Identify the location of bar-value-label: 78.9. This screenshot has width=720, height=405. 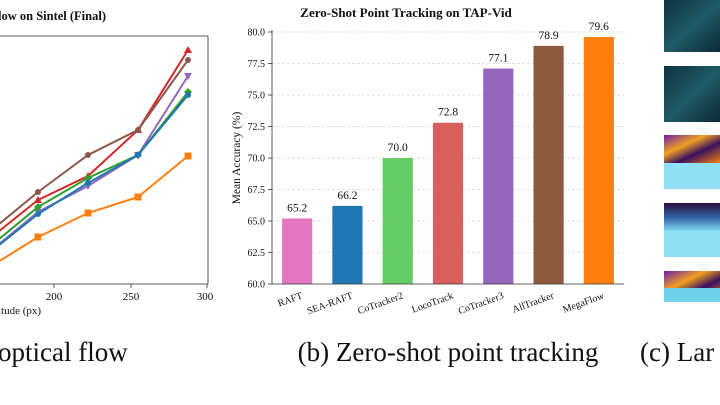
(549, 36).